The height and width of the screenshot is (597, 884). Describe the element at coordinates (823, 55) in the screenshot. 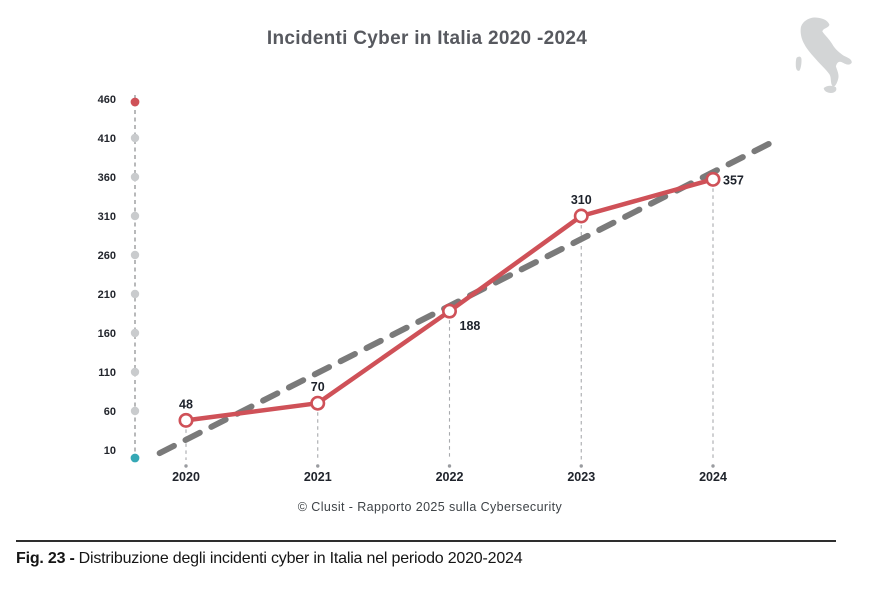

I see `italy-map-icon` at that location.